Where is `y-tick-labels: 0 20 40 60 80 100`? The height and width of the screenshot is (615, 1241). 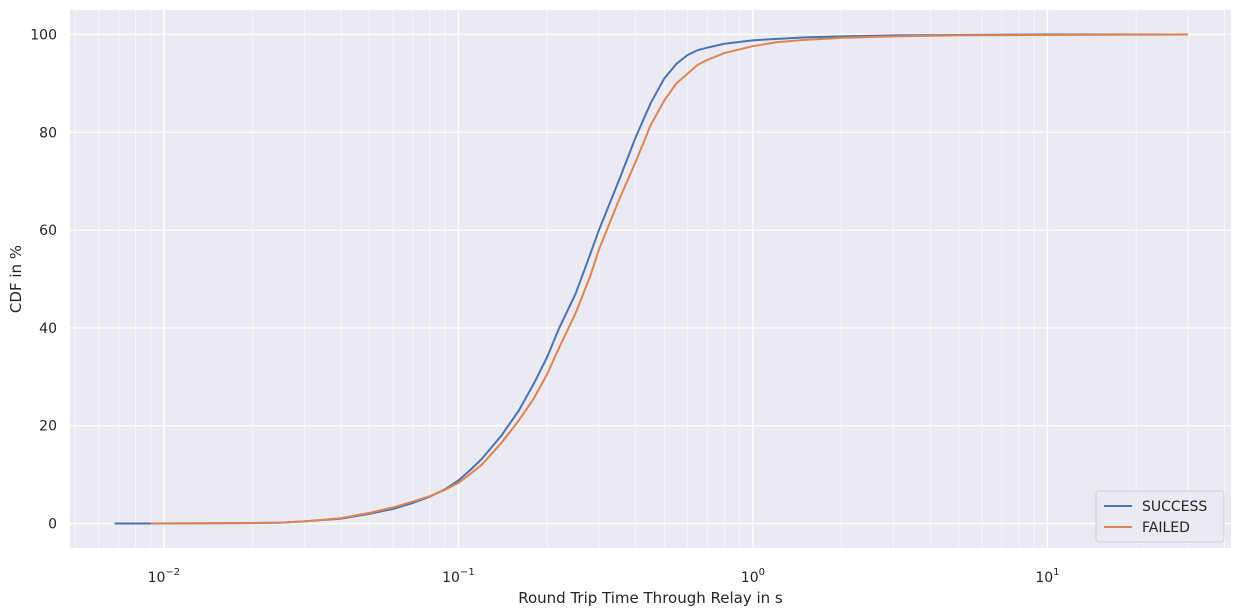 y-tick-labels: 0 20 40 60 80 100 is located at coordinates (43, 279).